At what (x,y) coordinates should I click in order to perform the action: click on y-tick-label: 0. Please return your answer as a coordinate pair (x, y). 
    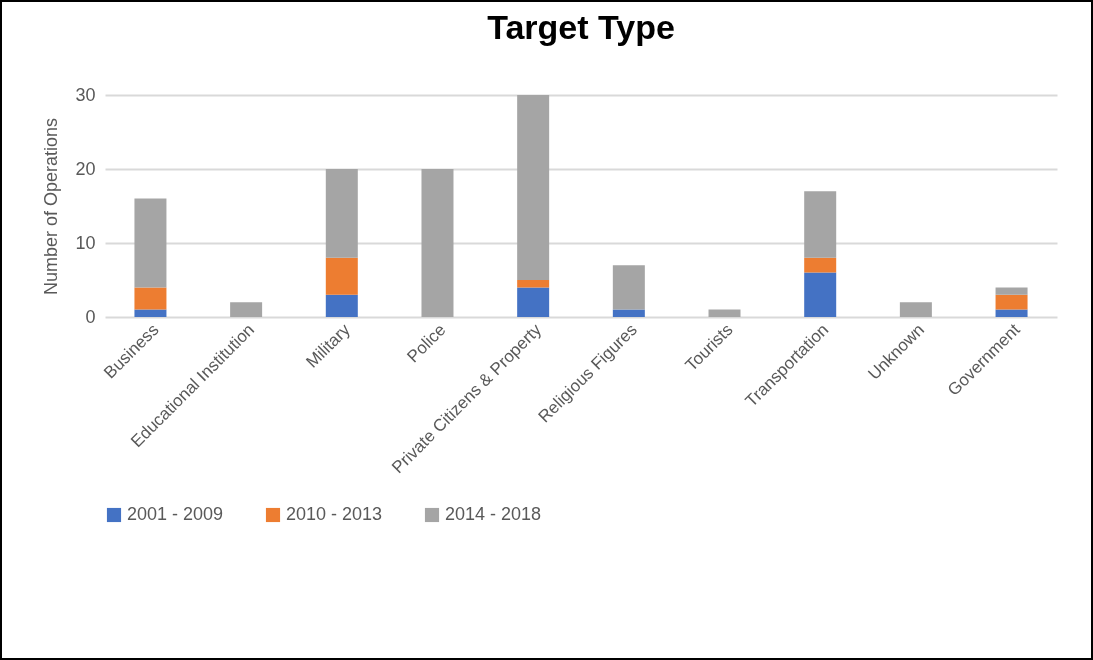
    Looking at the image, I should click on (90, 316).